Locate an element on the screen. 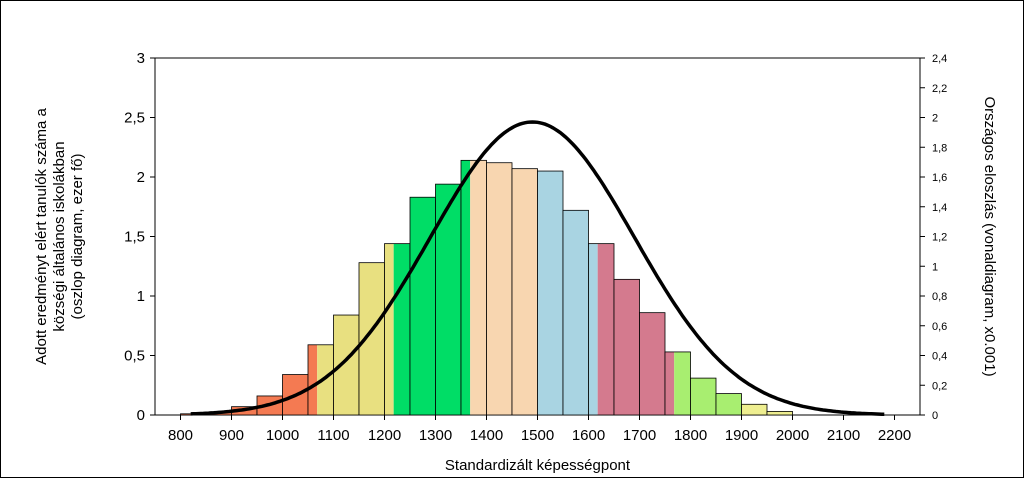  x-tick-label: 800 is located at coordinates (180, 435).